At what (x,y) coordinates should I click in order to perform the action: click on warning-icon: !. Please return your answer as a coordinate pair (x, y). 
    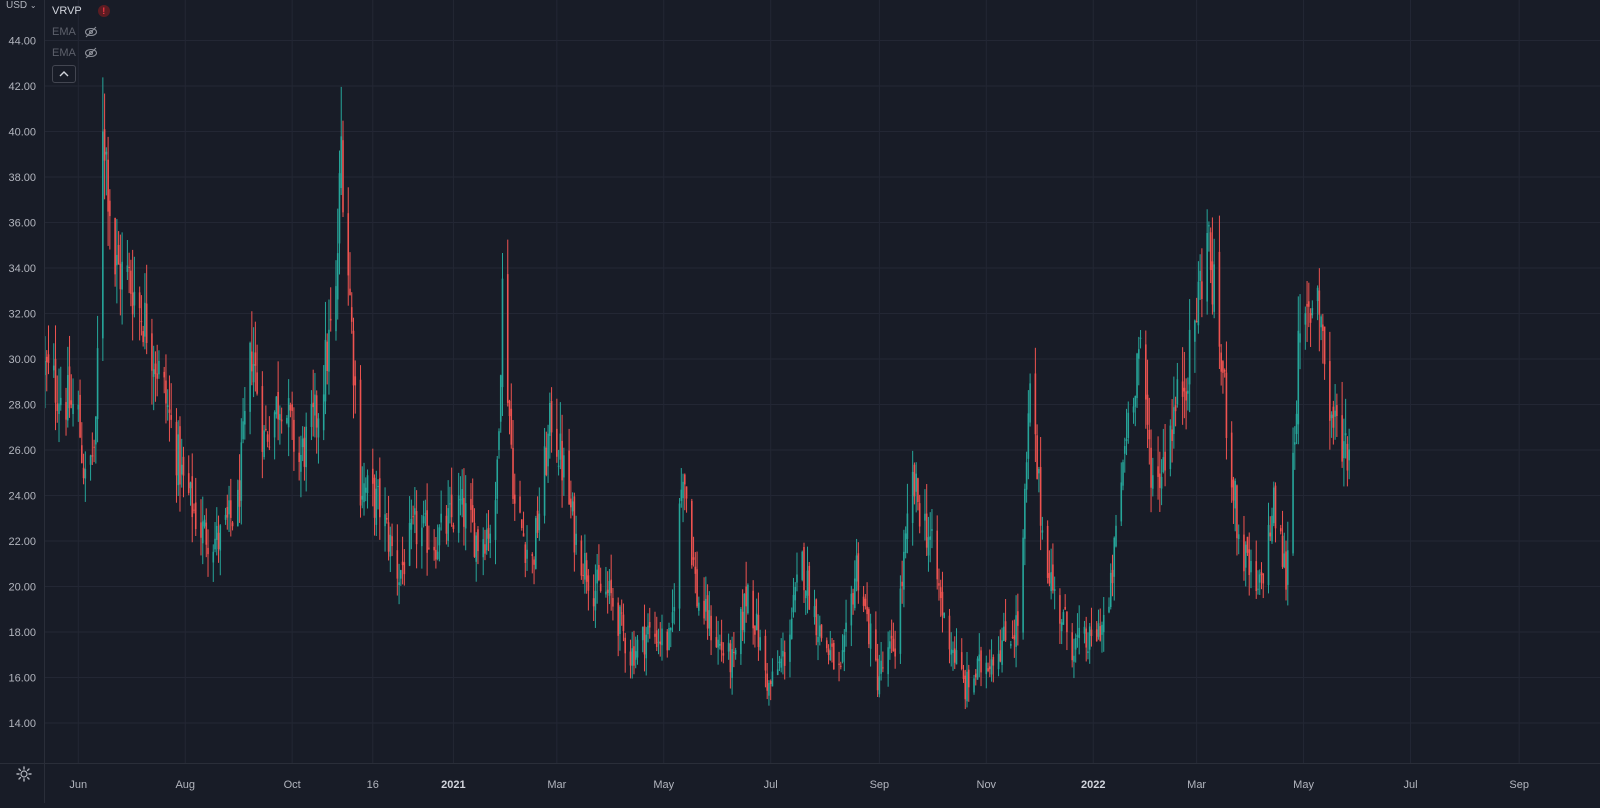
    Looking at the image, I should click on (103, 10).